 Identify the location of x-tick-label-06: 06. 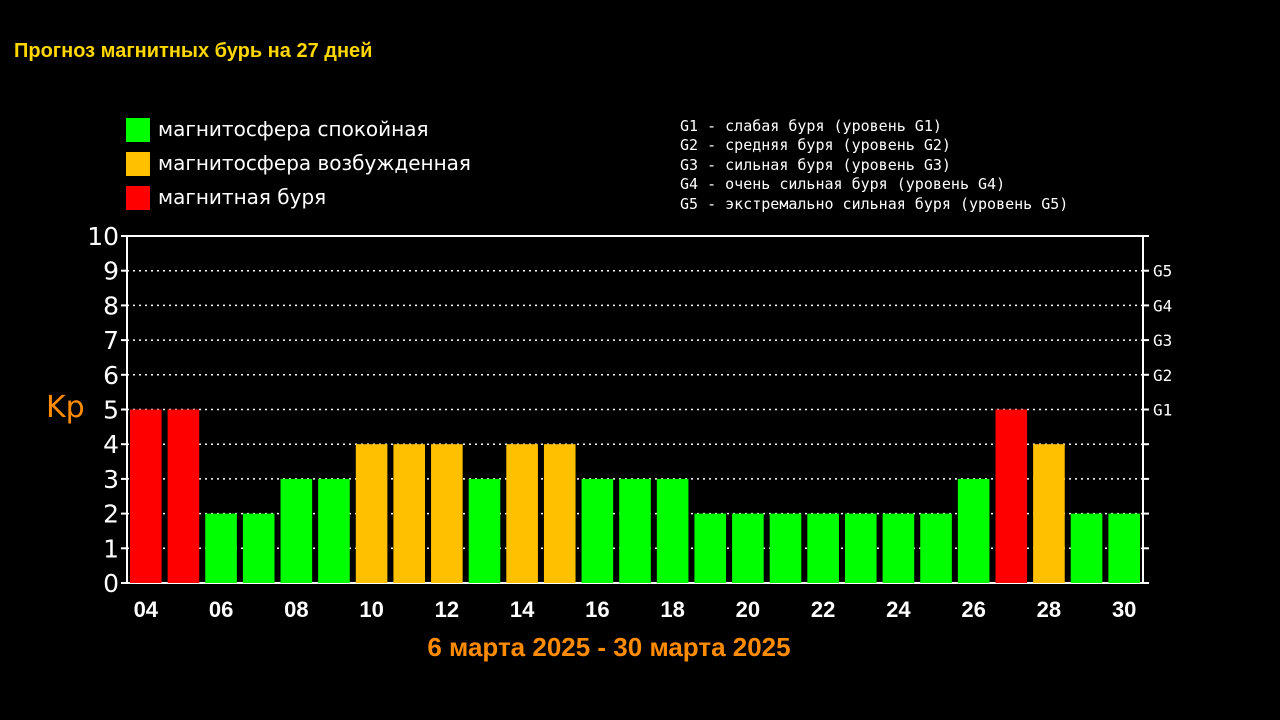
(221, 609).